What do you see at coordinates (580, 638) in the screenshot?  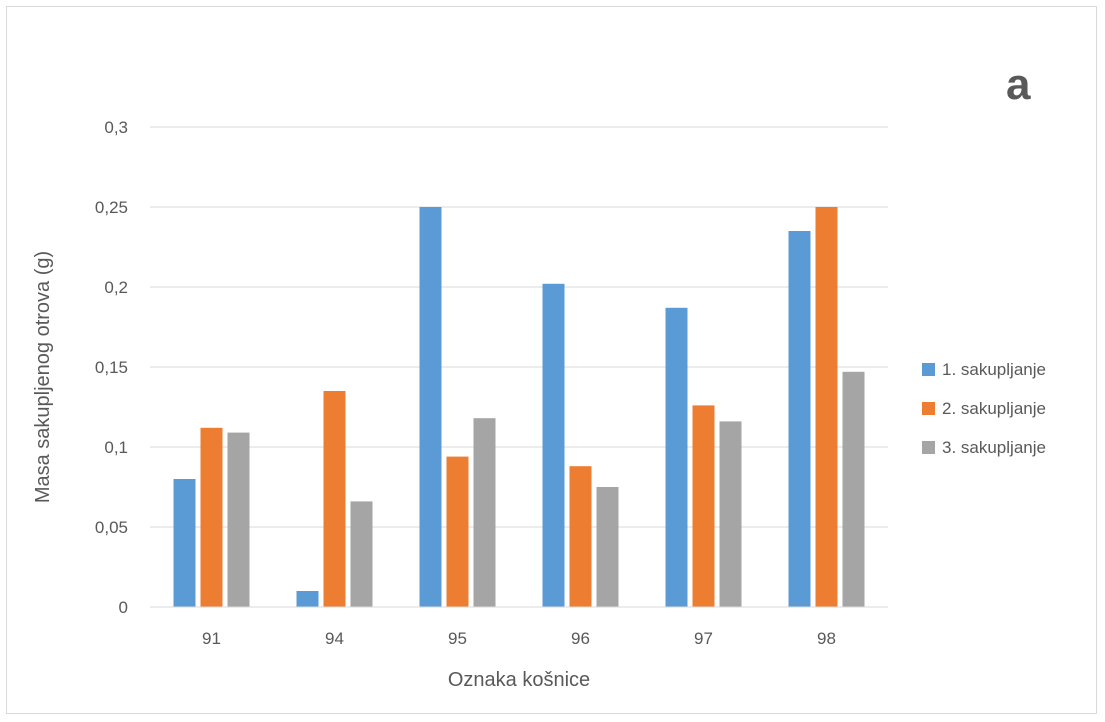 I see `x-tick-label: 96` at bounding box center [580, 638].